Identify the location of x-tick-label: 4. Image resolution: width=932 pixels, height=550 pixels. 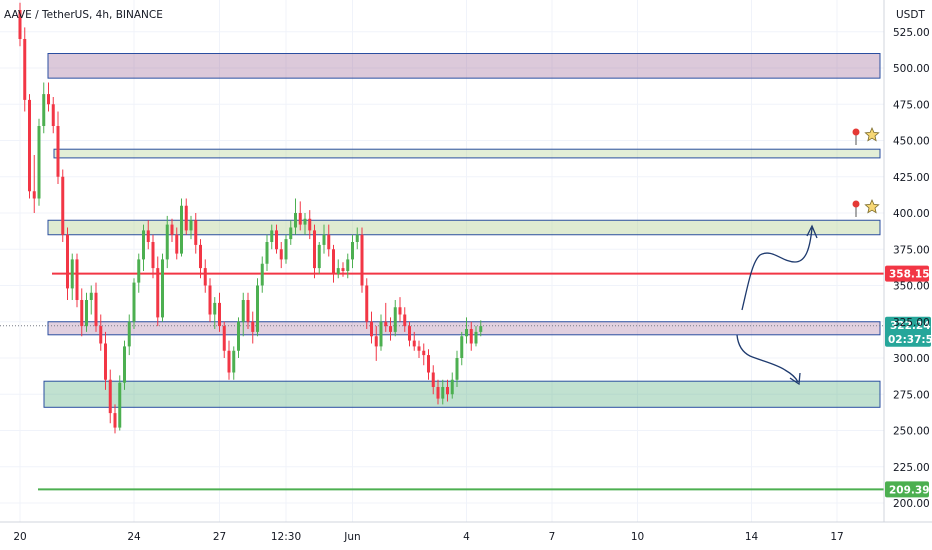
(466, 537).